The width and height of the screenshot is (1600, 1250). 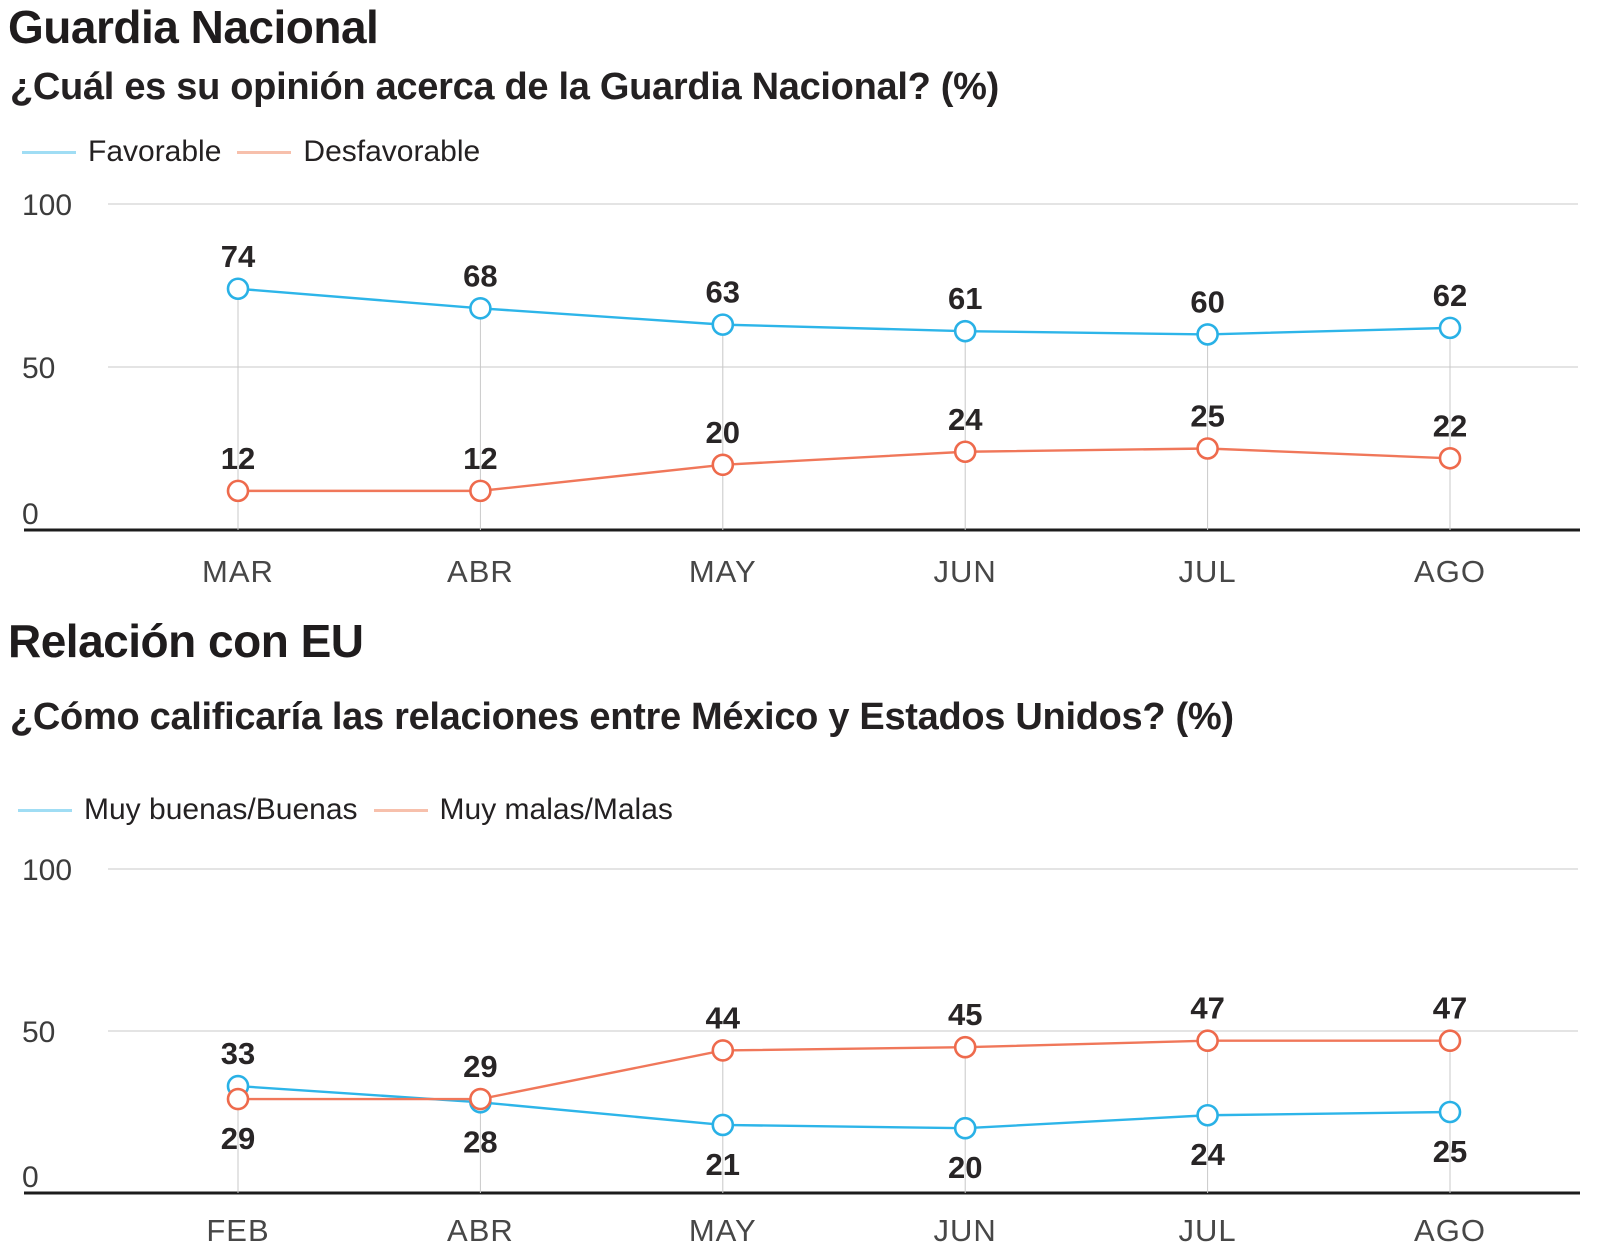 I want to click on svg-text: 61, so click(x=965, y=298).